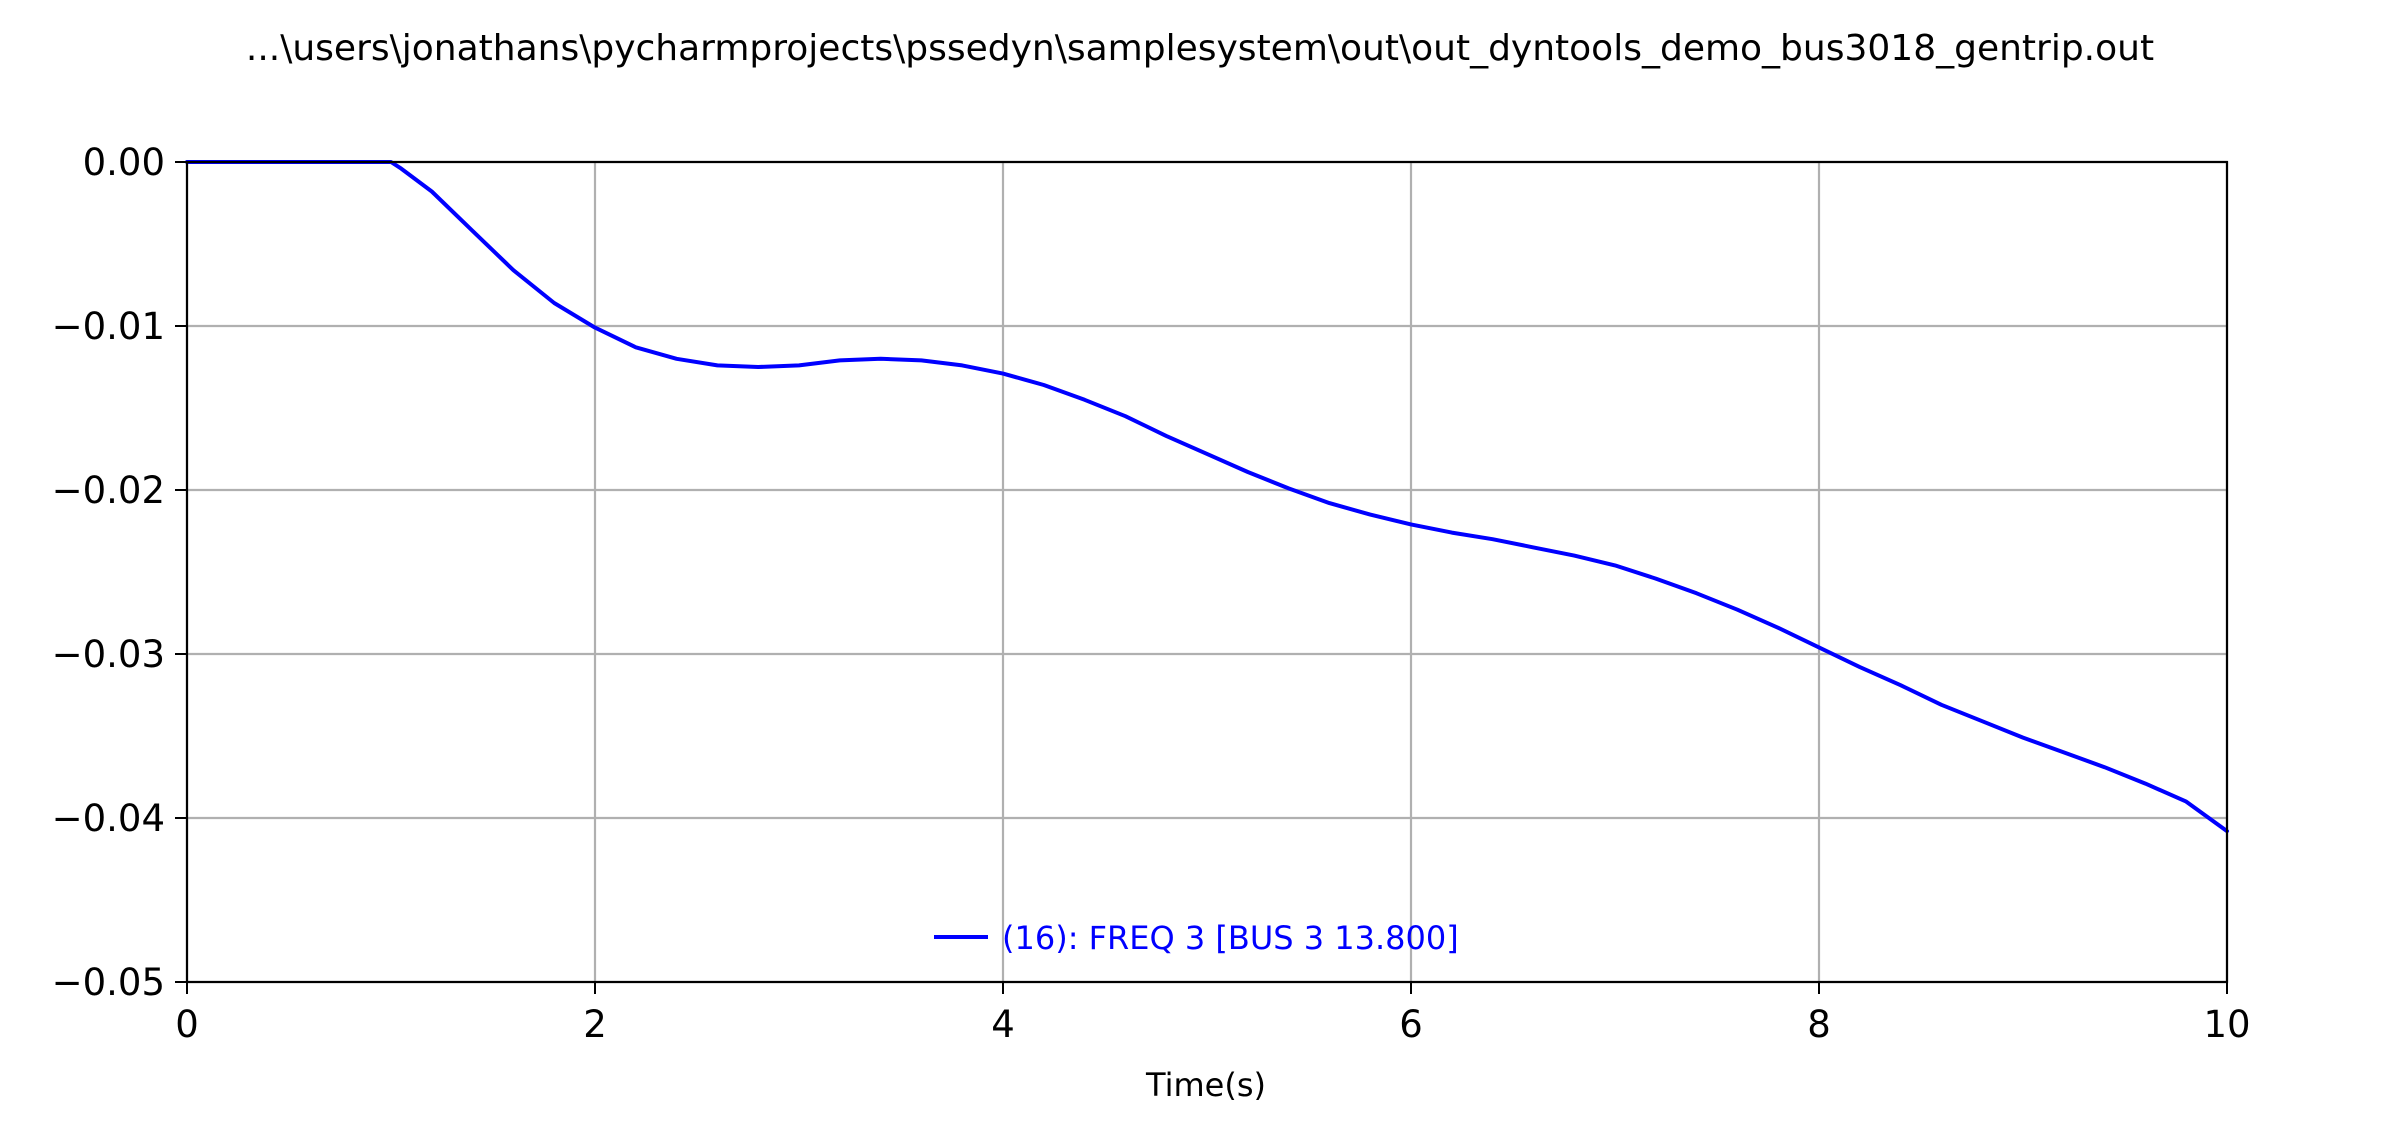  Describe the element at coordinates (108, 326) in the screenshot. I see `y-tick-label: −0.01` at that location.